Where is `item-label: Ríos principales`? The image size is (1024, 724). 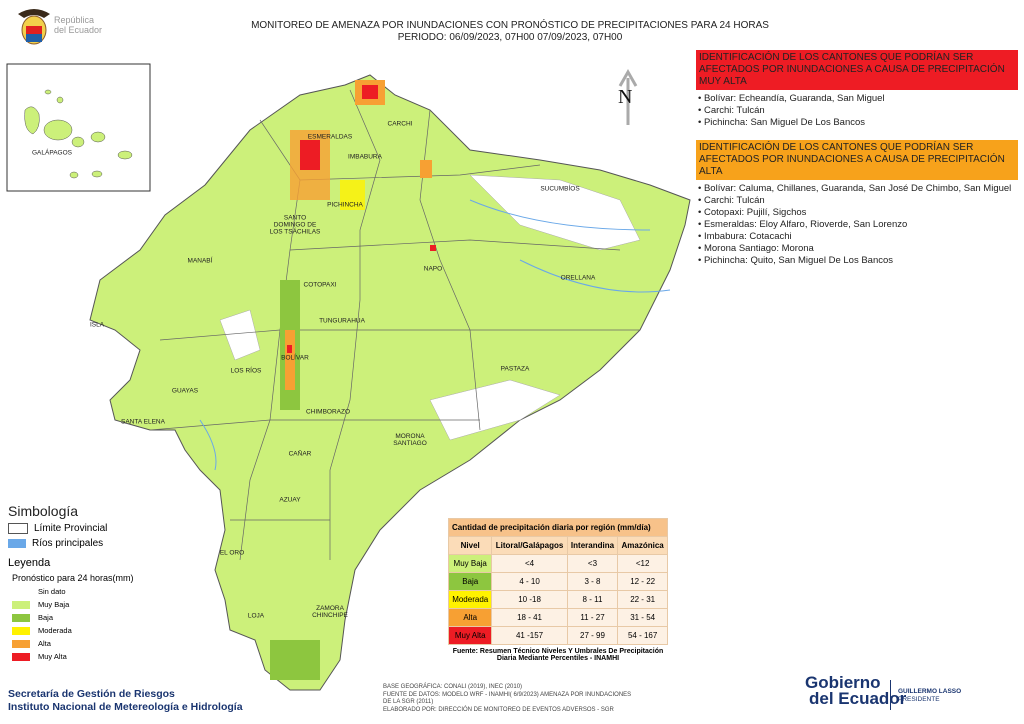
item-label: Ríos principales is located at coordinates (68, 543).